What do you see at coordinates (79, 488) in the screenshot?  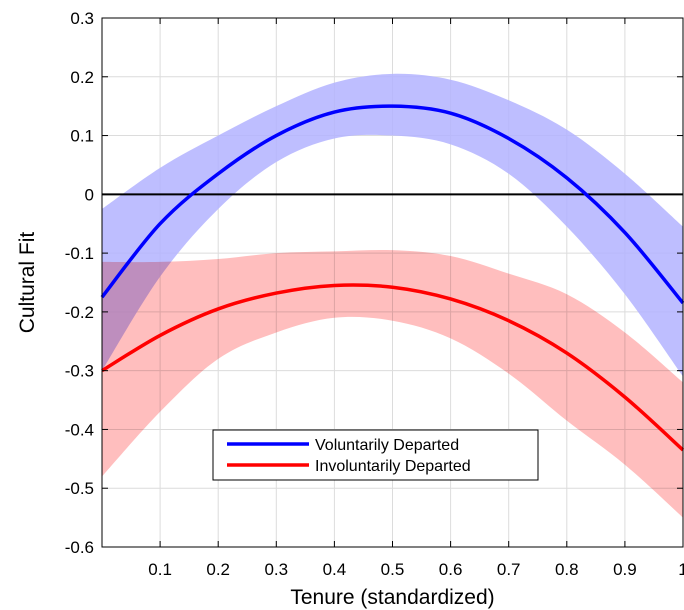 I see `y-tick-label: -0.5` at bounding box center [79, 488].